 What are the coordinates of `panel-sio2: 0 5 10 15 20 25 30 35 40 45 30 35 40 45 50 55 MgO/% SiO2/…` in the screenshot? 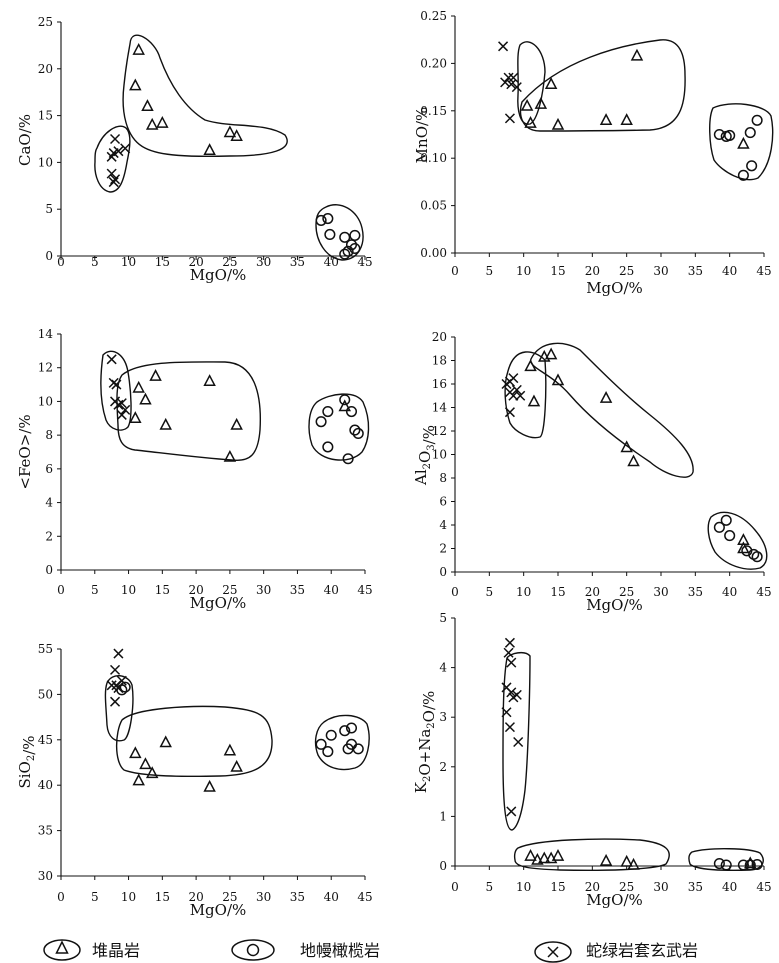 It's located at (194, 780).